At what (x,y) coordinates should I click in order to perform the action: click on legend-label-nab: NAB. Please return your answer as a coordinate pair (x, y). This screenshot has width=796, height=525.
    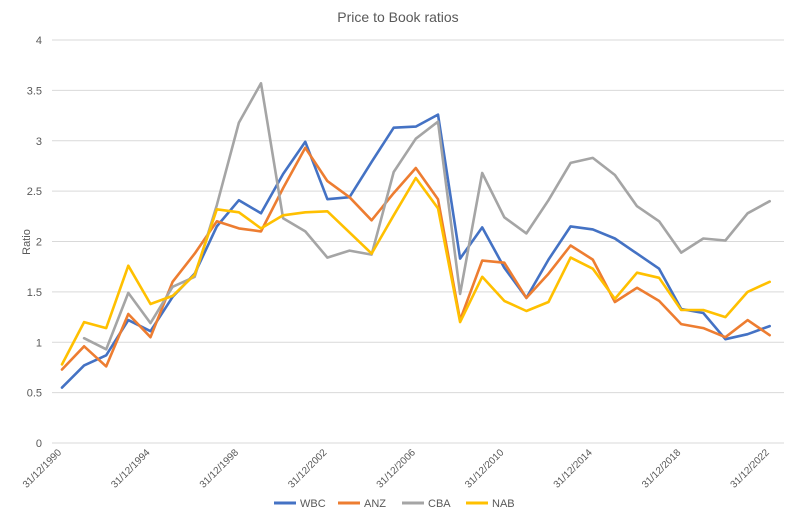
    Looking at the image, I should click on (503, 504).